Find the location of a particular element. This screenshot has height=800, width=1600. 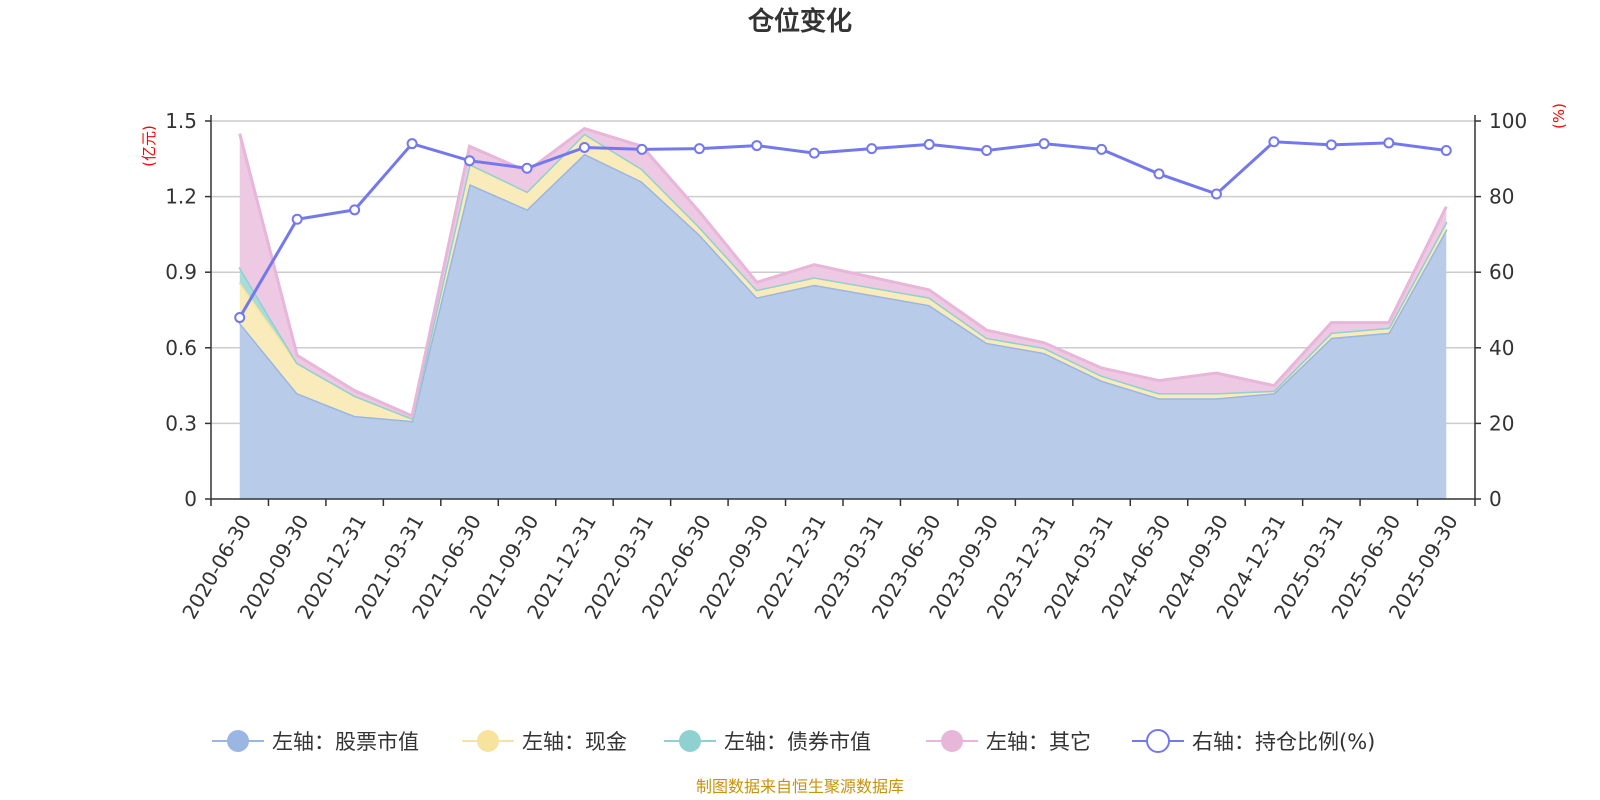

source-note: 制图数据来自恒生聚源数据库 is located at coordinates (800, 786).